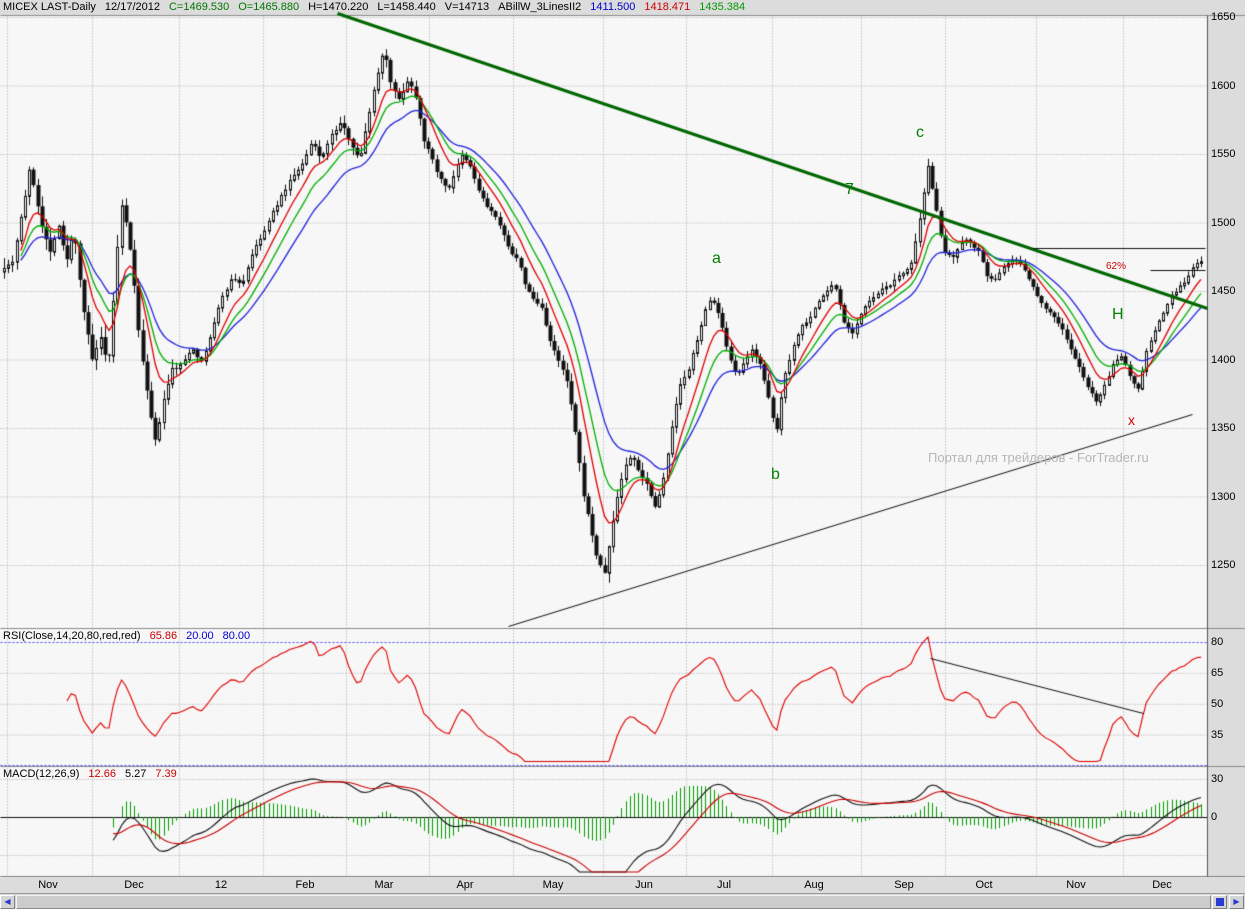  What do you see at coordinates (984, 885) in the screenshot?
I see `x-axis-label: Oct` at bounding box center [984, 885].